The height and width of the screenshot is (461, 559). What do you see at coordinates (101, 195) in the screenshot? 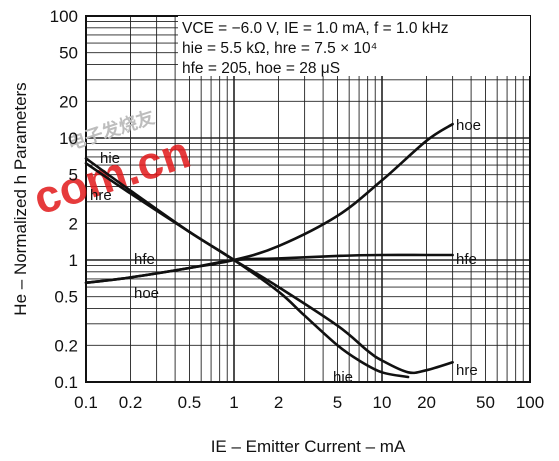
I see `label-hre-left: hre` at bounding box center [101, 195].